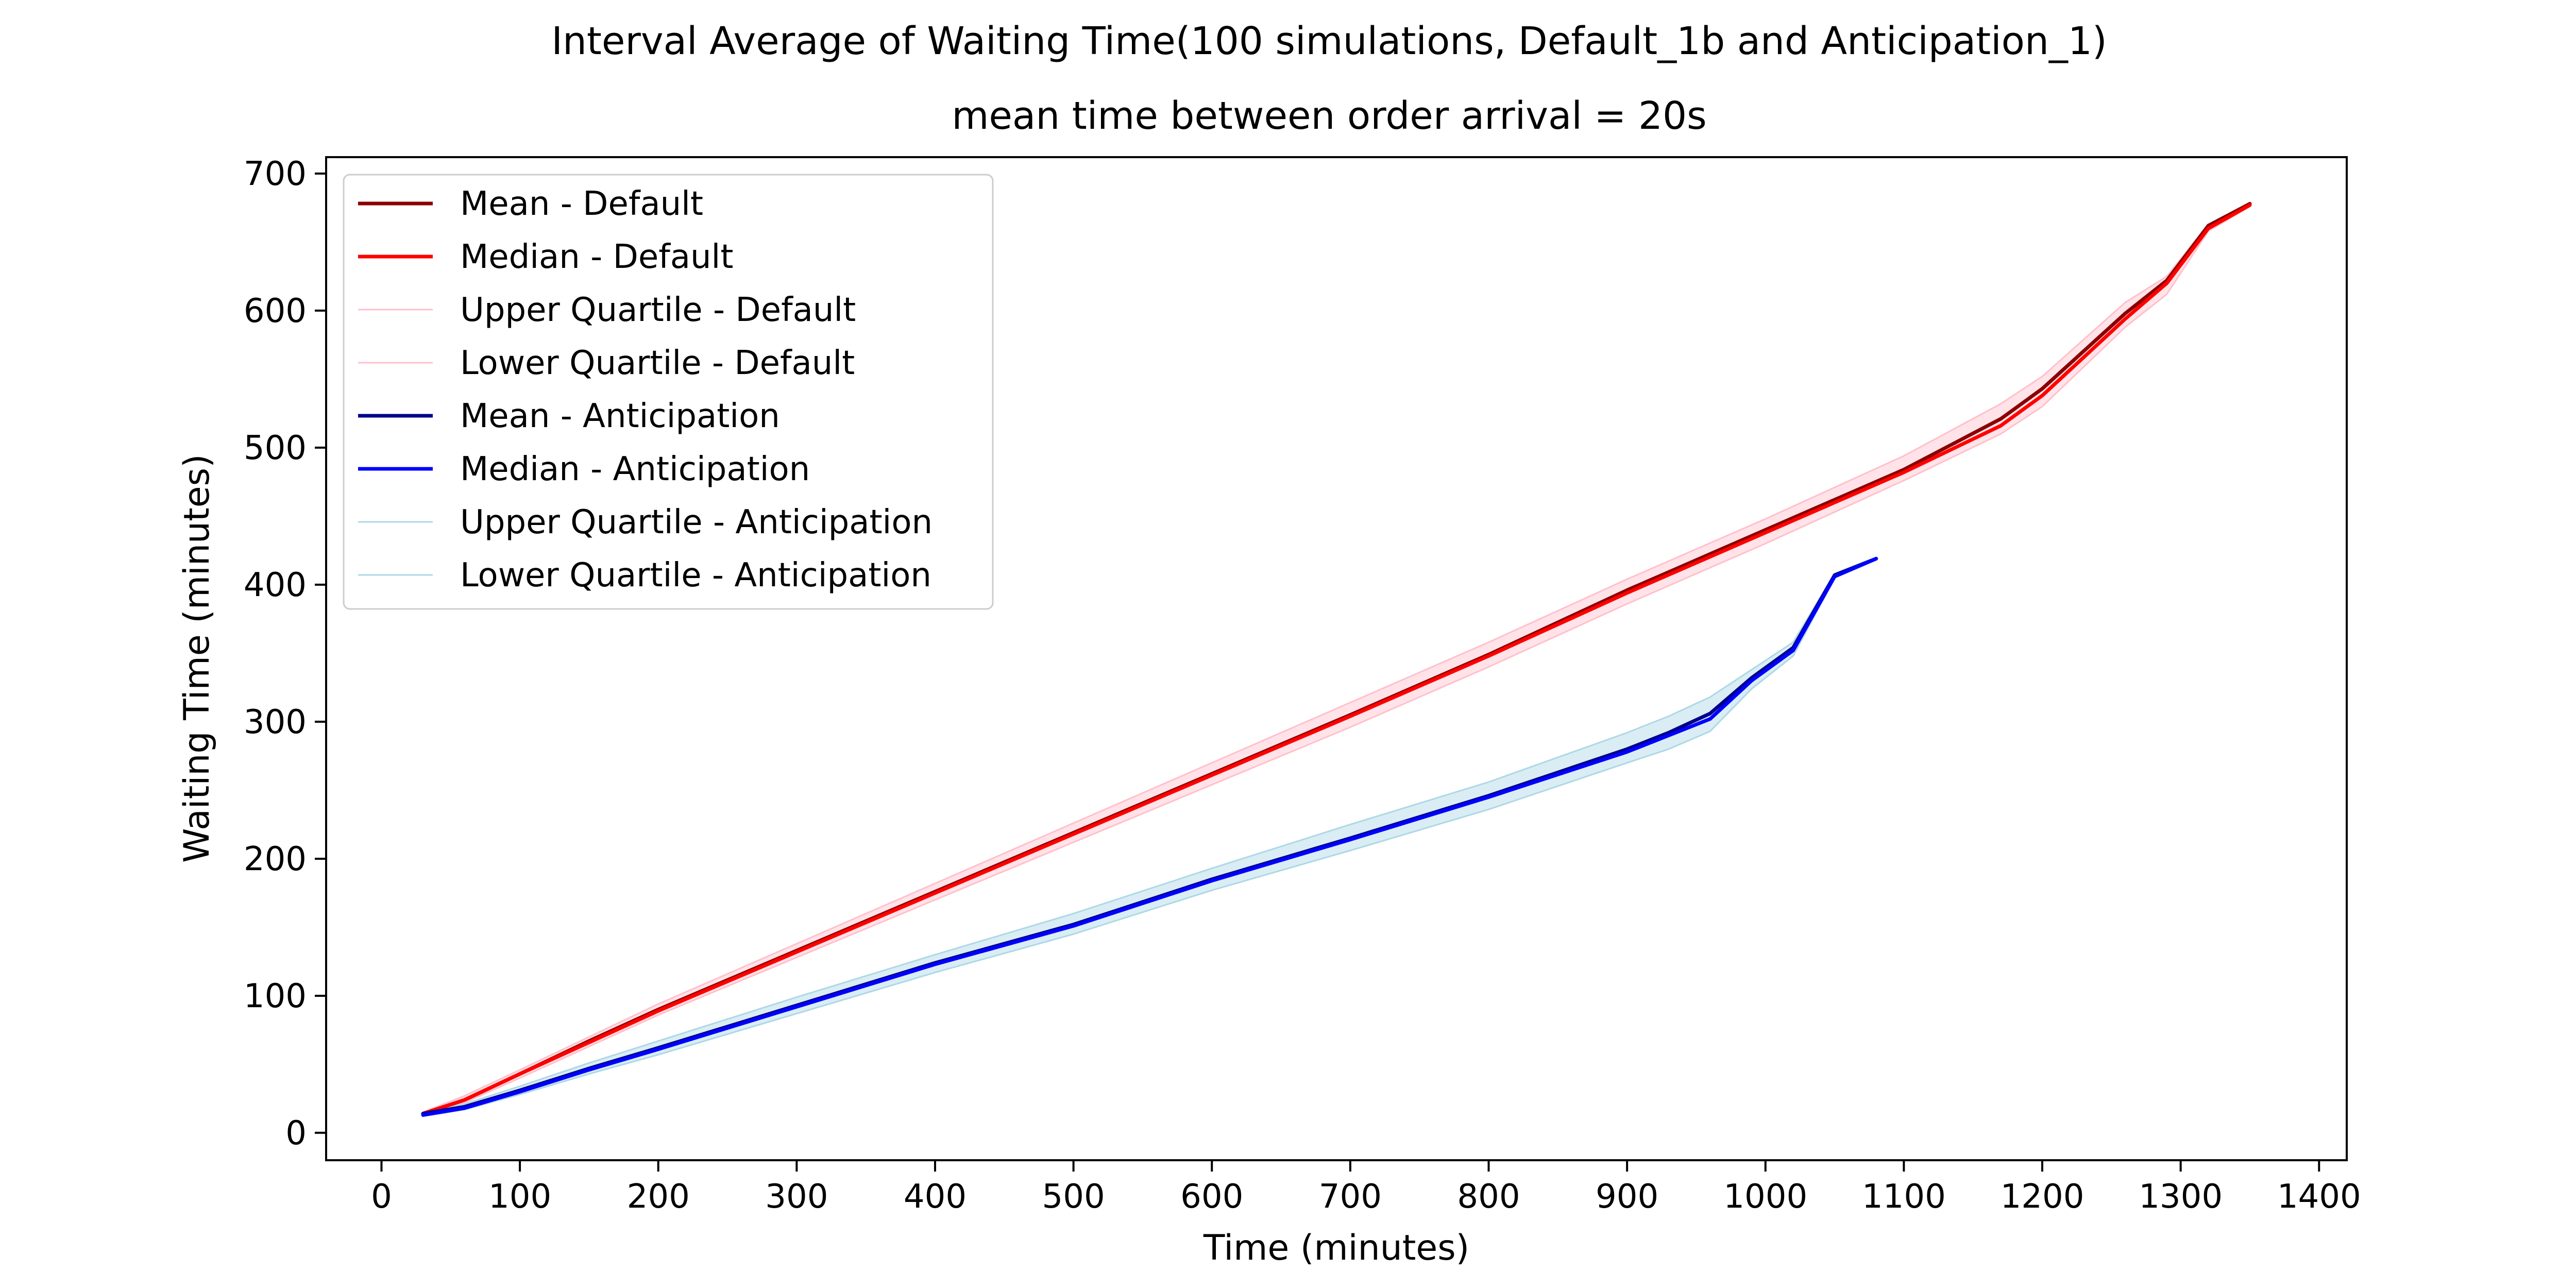 This screenshot has height=1288, width=2576. Describe the element at coordinates (635, 469) in the screenshot. I see `legend-label-median-anticipation: Median - Anticipation` at that location.